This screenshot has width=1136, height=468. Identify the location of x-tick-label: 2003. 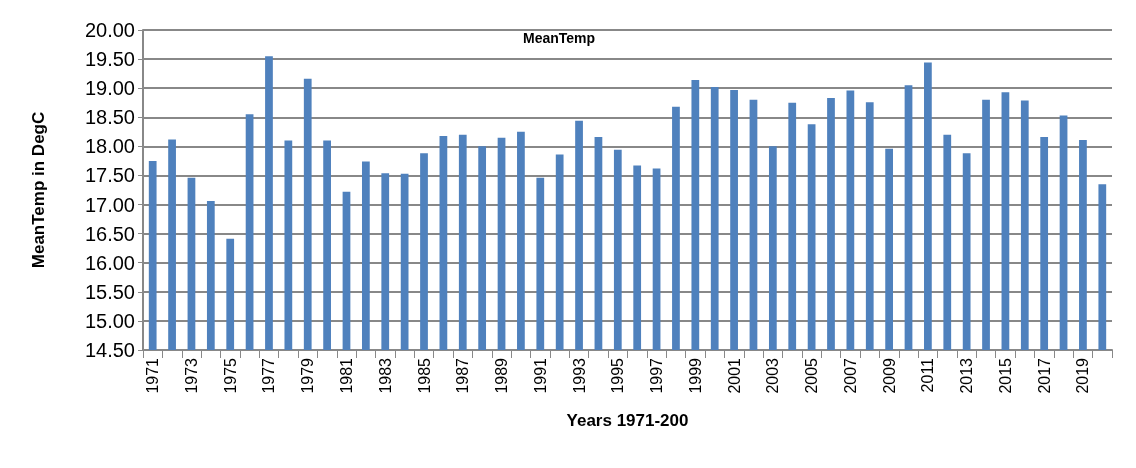
(773, 375).